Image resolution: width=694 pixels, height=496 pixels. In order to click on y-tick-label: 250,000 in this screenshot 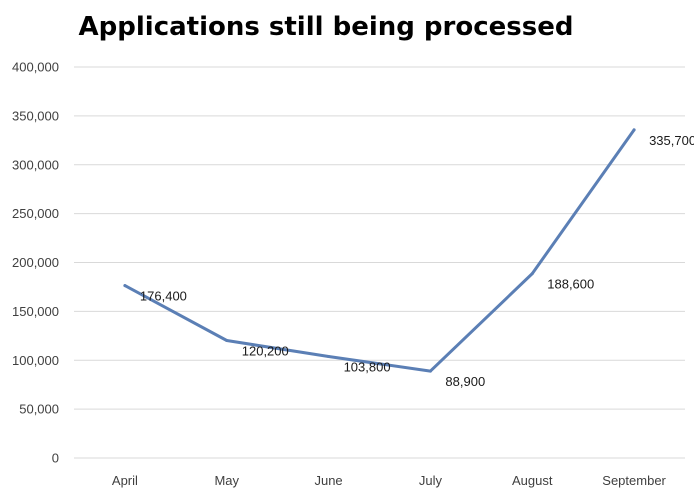, I will do `click(35, 213)`.